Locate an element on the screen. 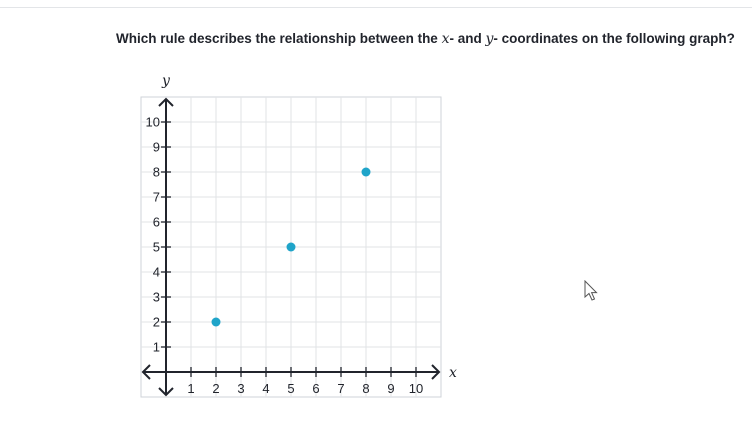 The height and width of the screenshot is (431, 752). data-points is located at coordinates (291, 247).